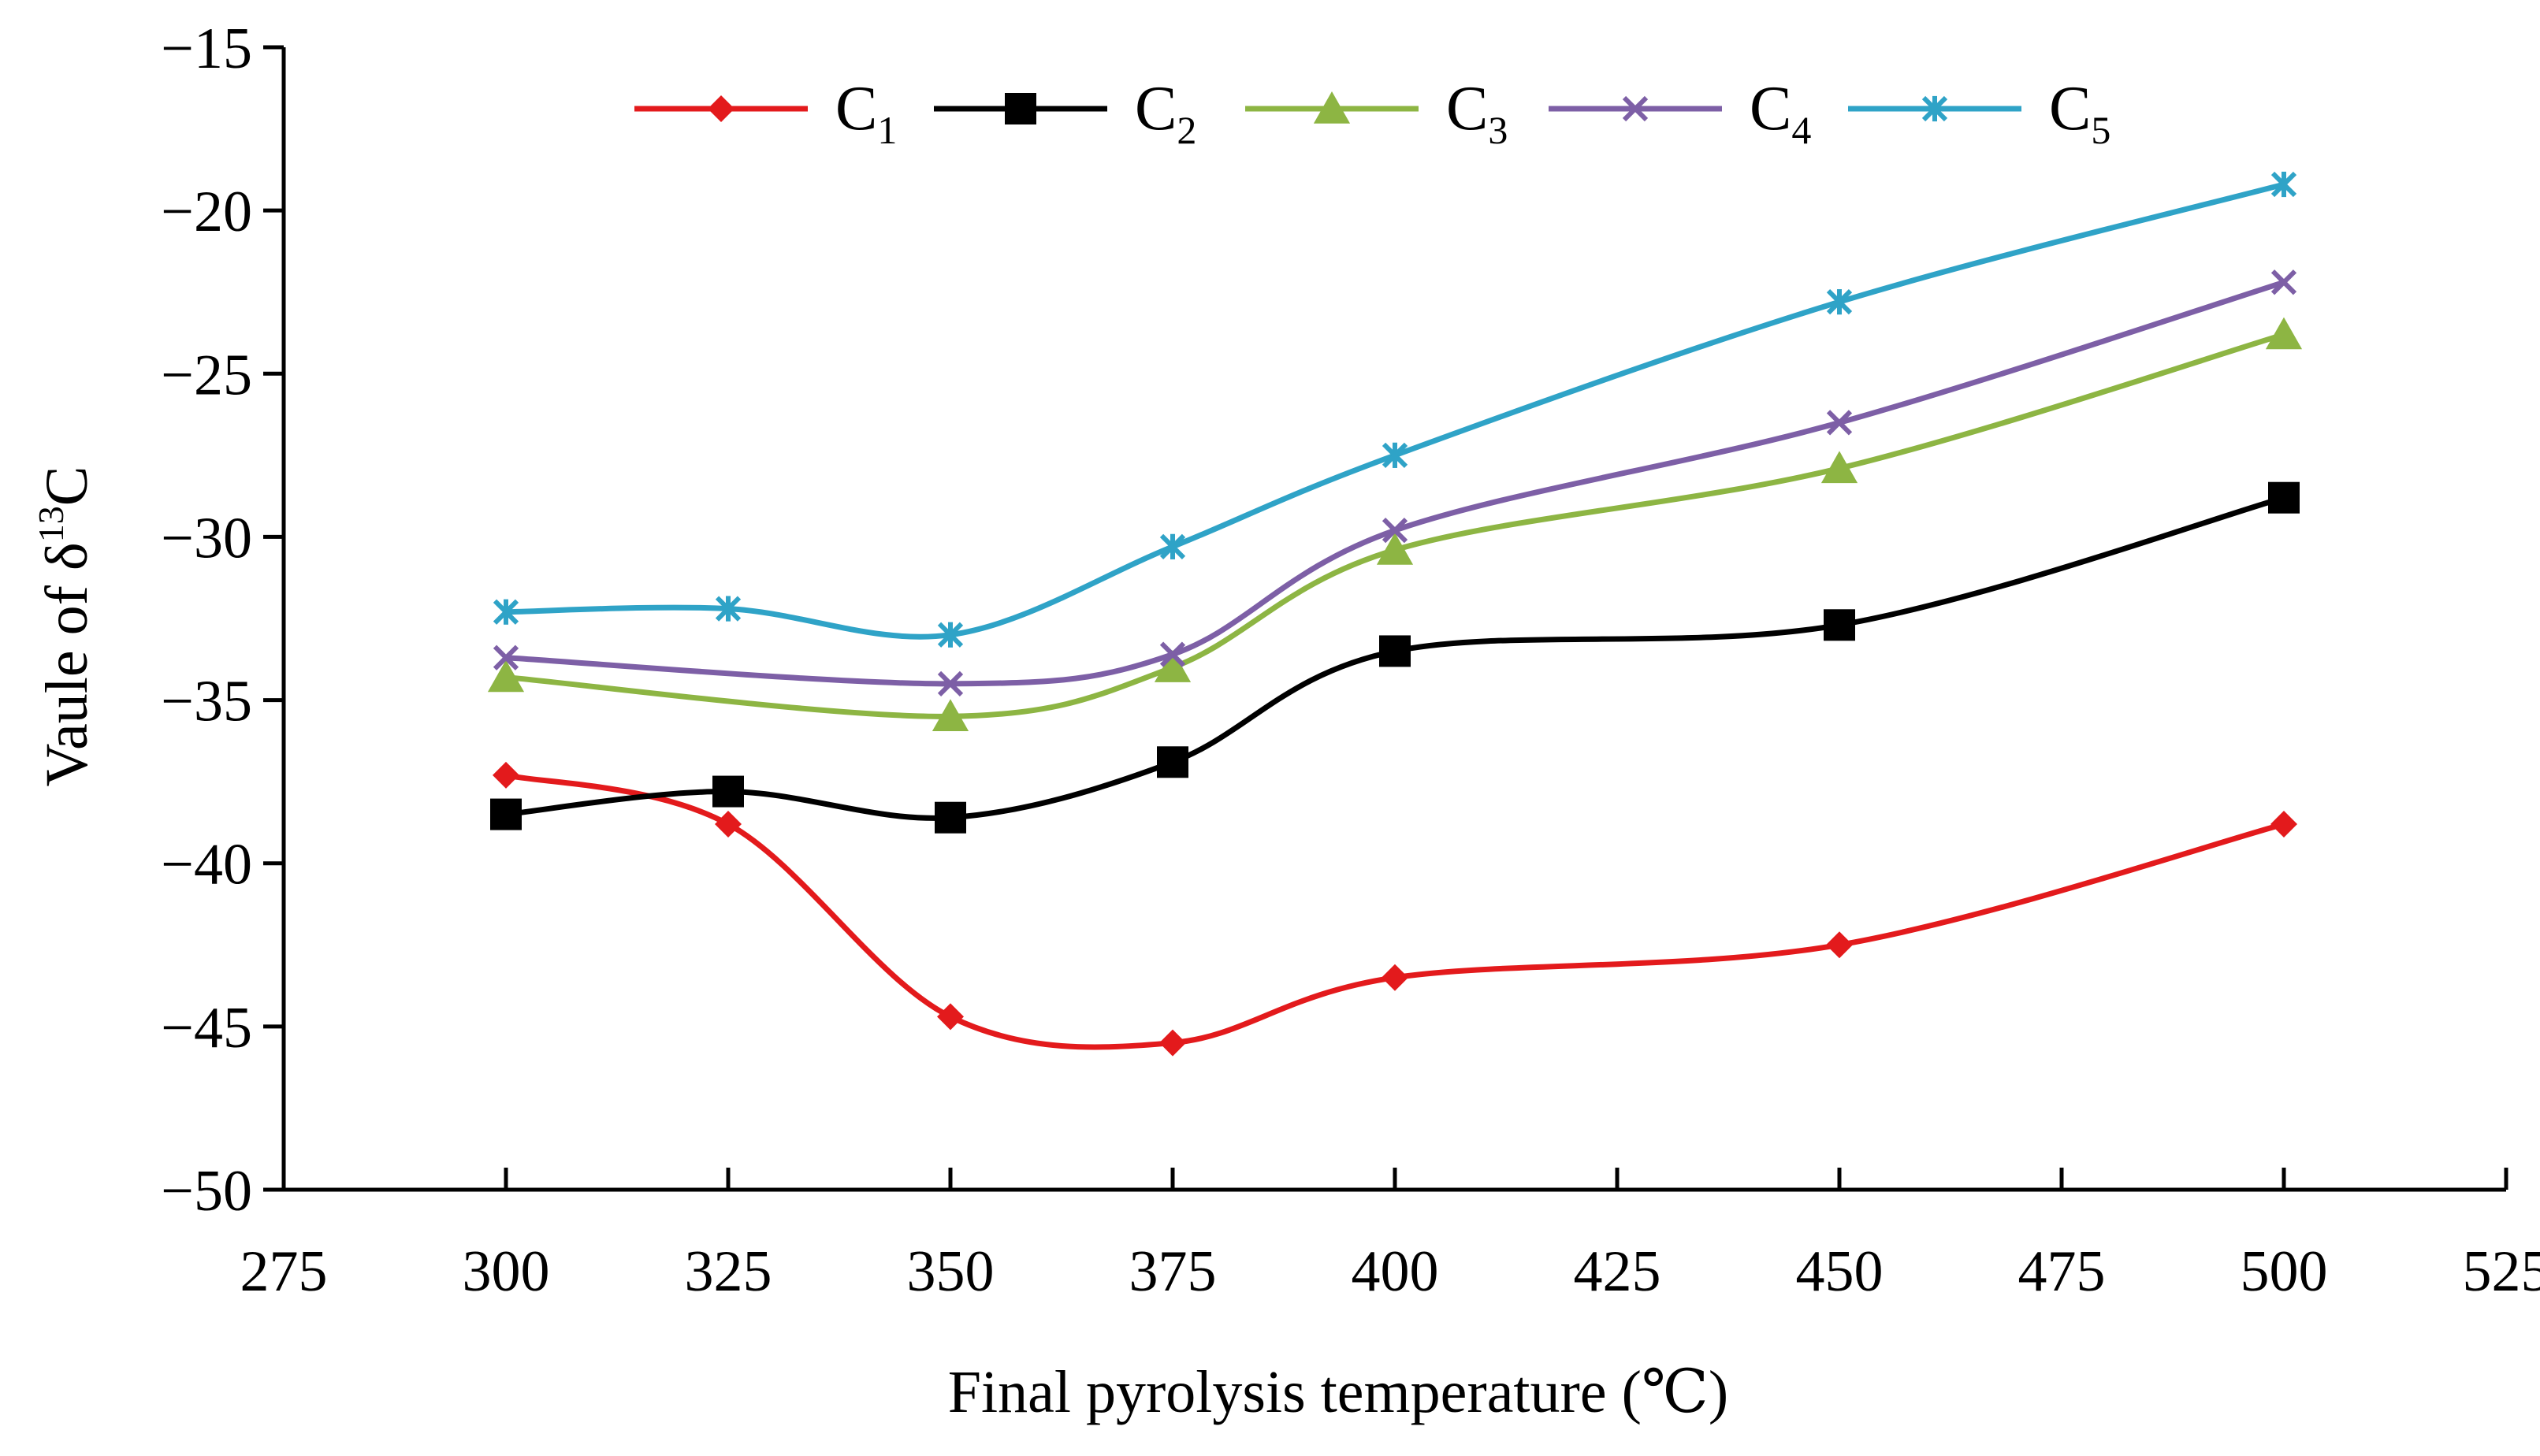  What do you see at coordinates (206, 1191) in the screenshot?
I see `y-tick-label: −50` at bounding box center [206, 1191].